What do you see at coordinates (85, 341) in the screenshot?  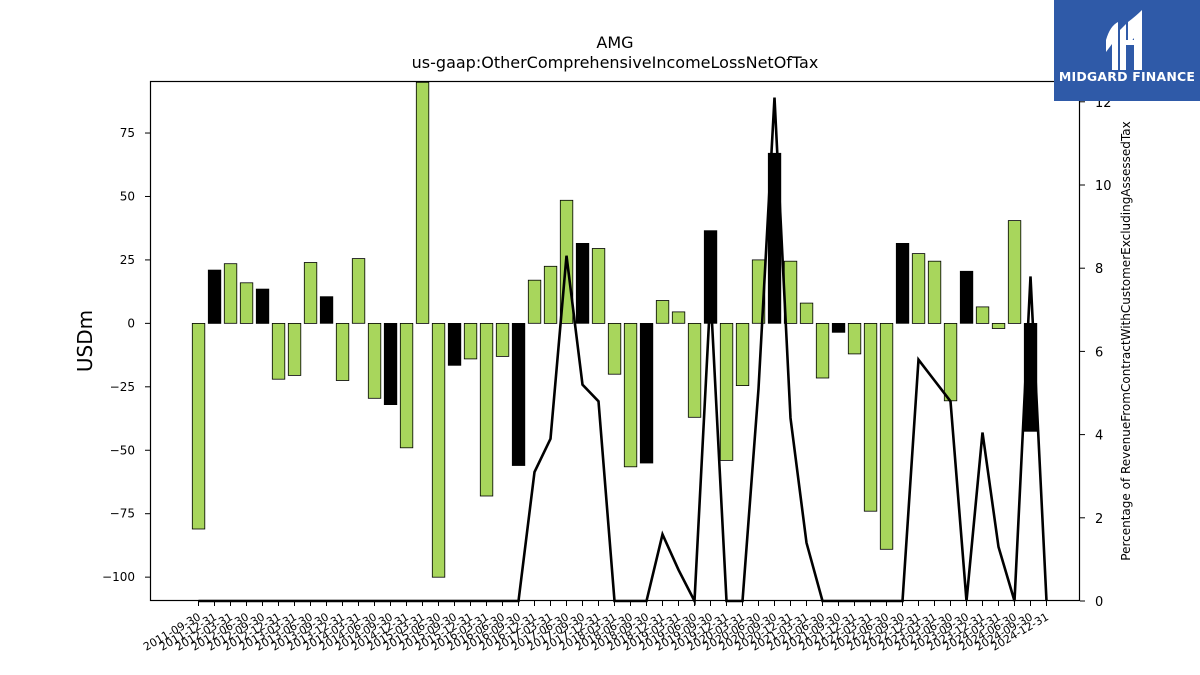 I see `y-axis-label: USDm` at bounding box center [85, 341].